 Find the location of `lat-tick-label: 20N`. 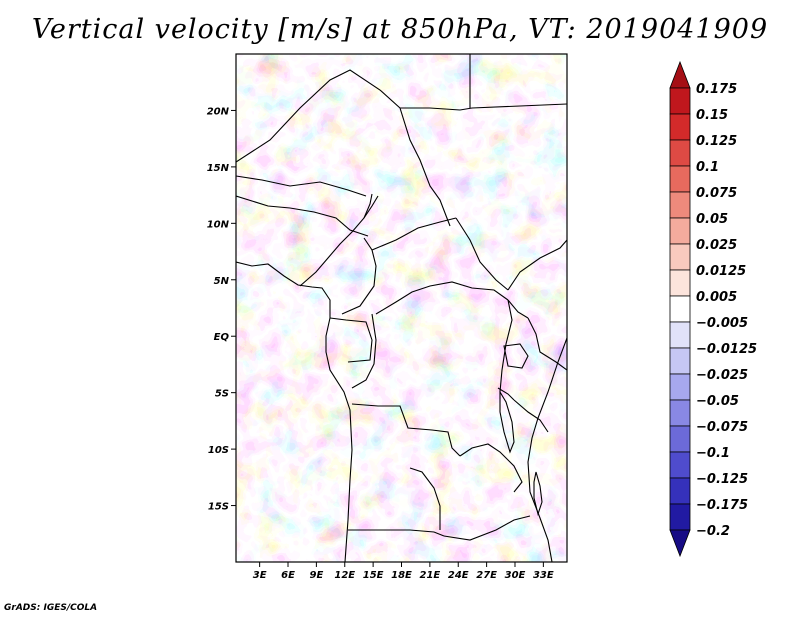

lat-tick-label: 20N is located at coordinates (218, 111).